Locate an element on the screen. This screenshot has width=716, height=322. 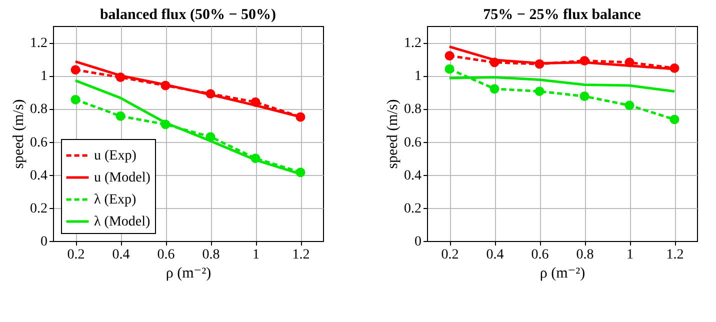
chart-title: balanced flux (50% − 50%) is located at coordinates (188, 15).